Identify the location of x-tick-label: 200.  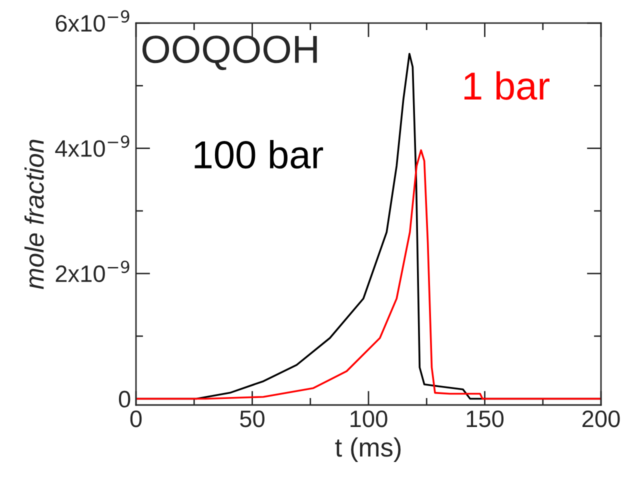
(601, 419).